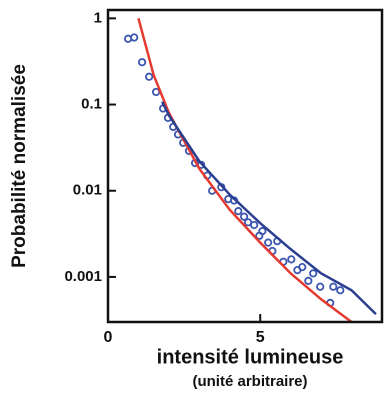  Describe the element at coordinates (98, 17) in the screenshot. I see `y-tick-label: 1` at that location.